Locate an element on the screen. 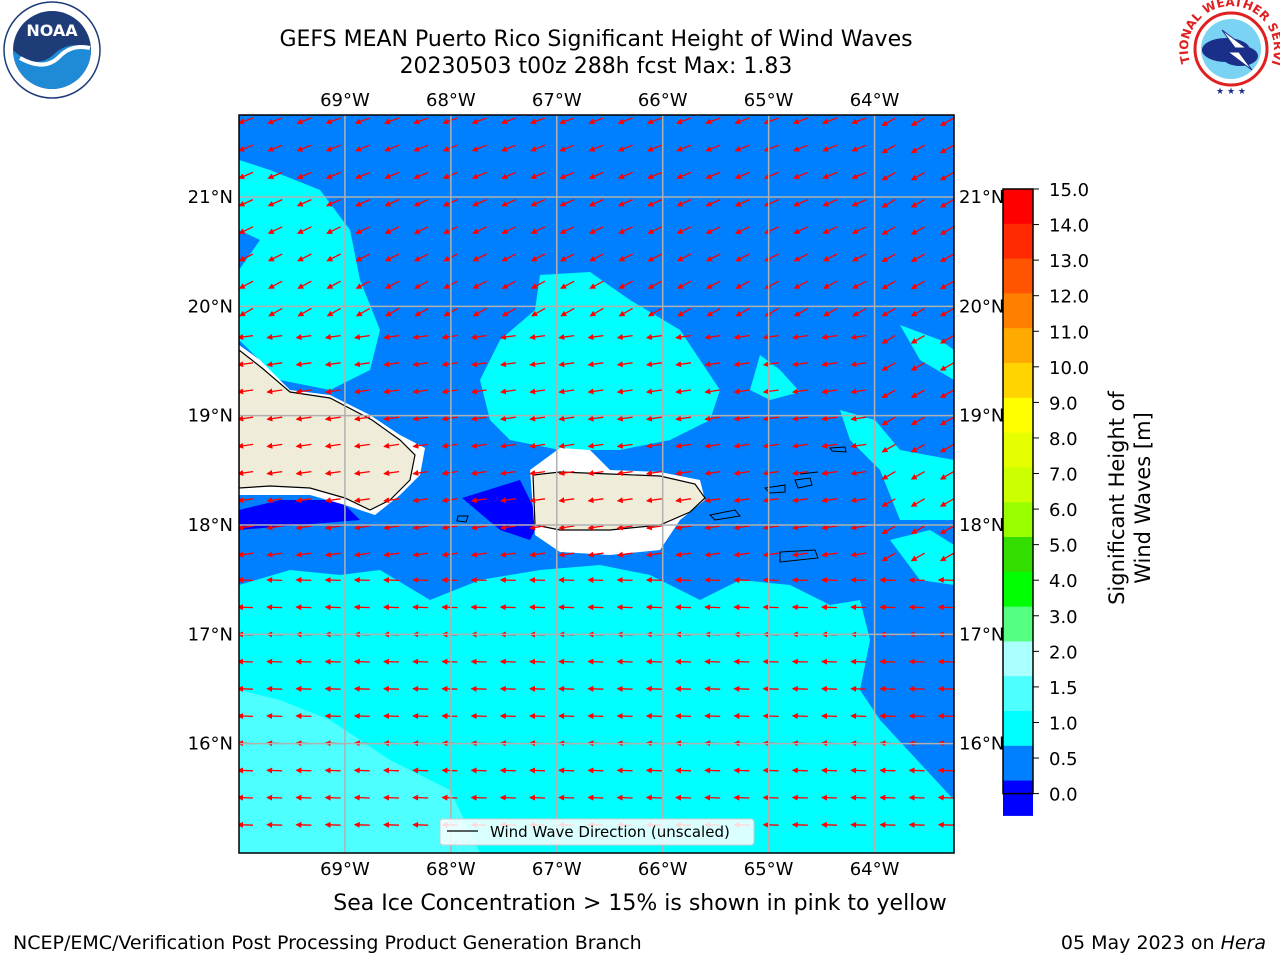 The width and height of the screenshot is (1280, 960). colorbar-tick-label: 14.0 is located at coordinates (1069, 226).